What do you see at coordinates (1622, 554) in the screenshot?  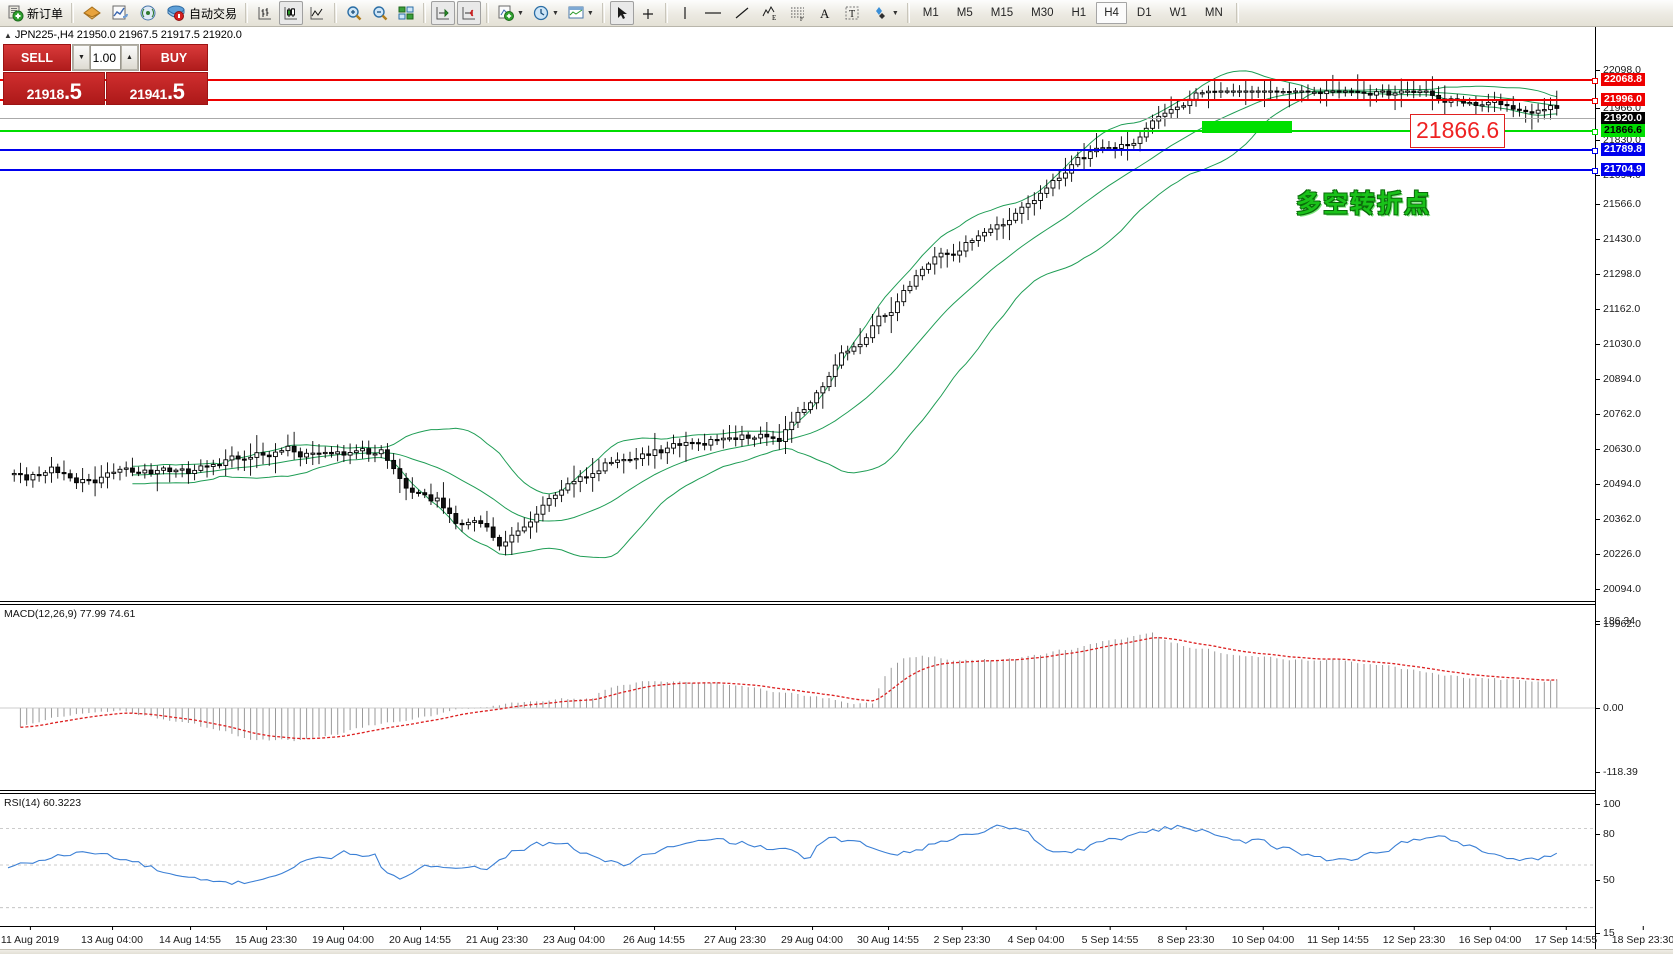 I see `price-tick-label: 20226.0` at bounding box center [1622, 554].